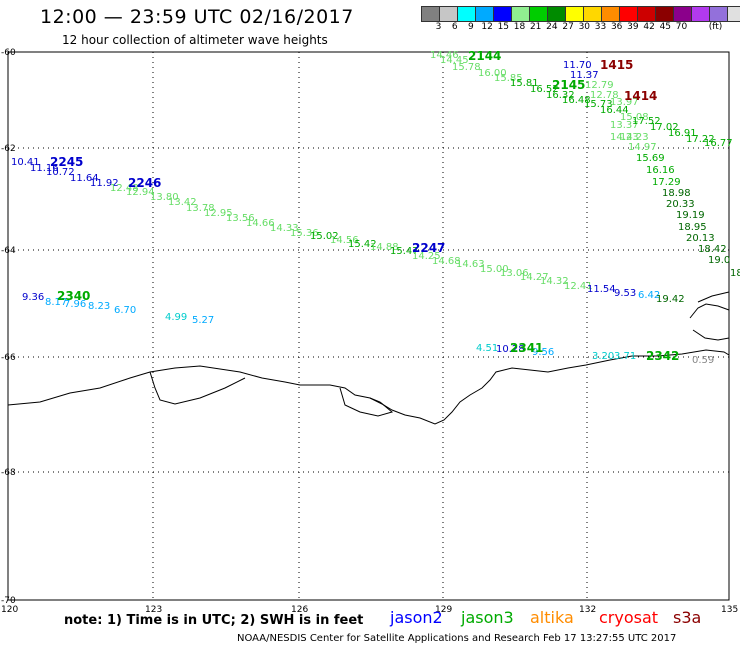  I want to click on swh-value: 19.19, so click(690, 215).